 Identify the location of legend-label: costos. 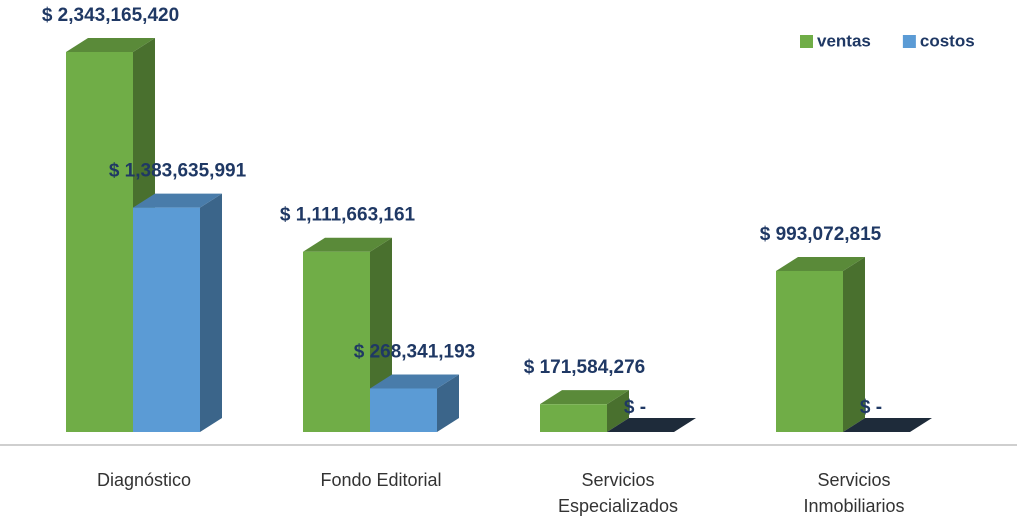
(947, 40).